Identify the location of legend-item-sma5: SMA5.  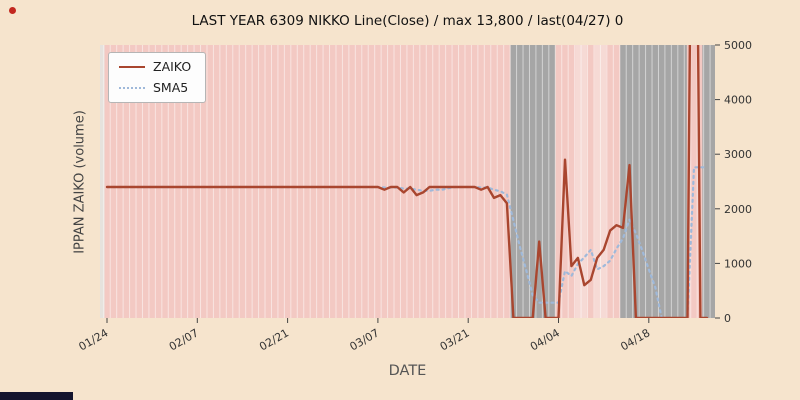
(155, 87).